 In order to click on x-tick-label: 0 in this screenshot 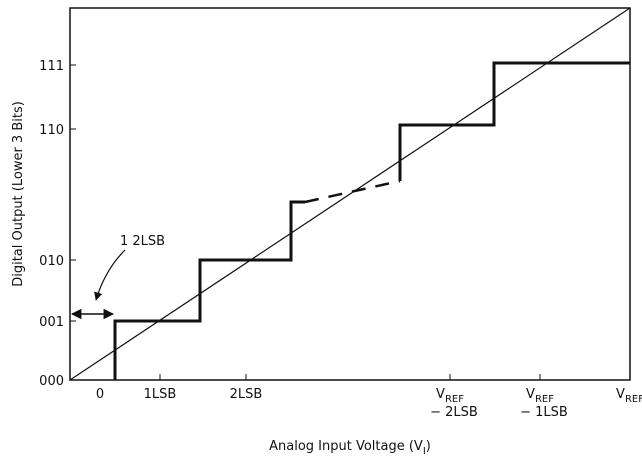, I will do `click(100, 394)`.